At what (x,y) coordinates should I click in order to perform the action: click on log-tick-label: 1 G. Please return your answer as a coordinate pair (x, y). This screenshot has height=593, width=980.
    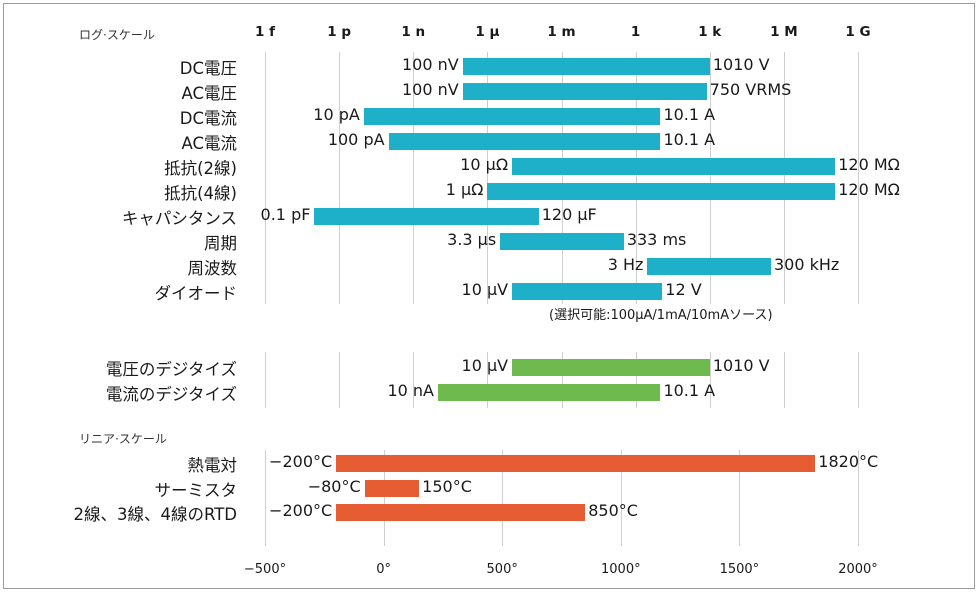
    Looking at the image, I should click on (858, 32).